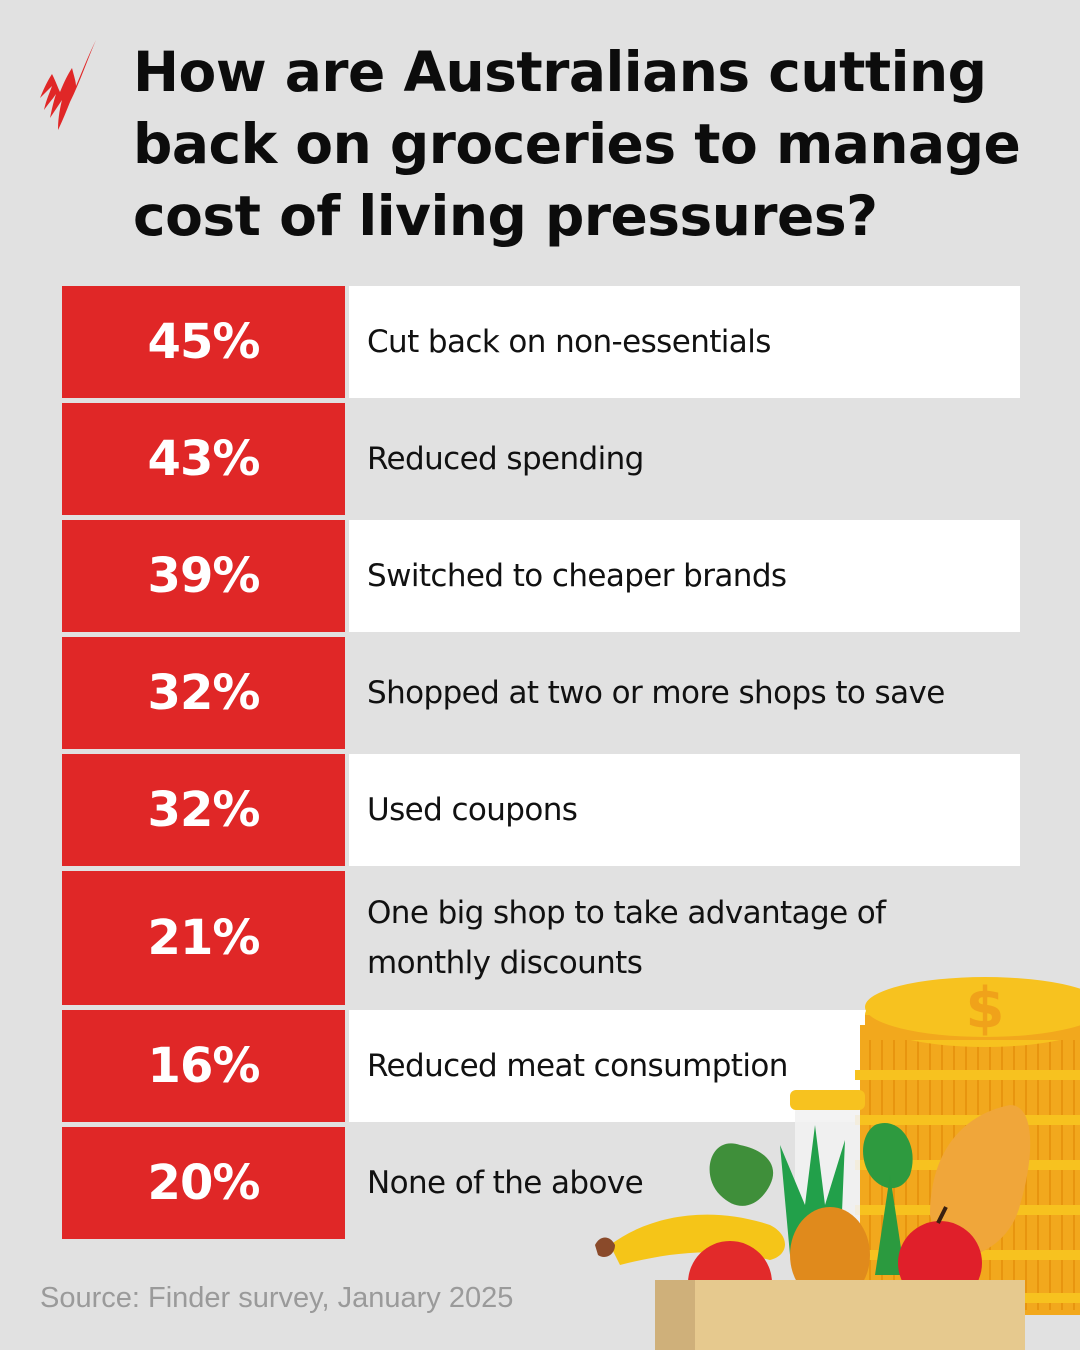 This screenshot has width=1080, height=1350. What do you see at coordinates (203, 342) in the screenshot?
I see `percentage-cell: 45%` at bounding box center [203, 342].